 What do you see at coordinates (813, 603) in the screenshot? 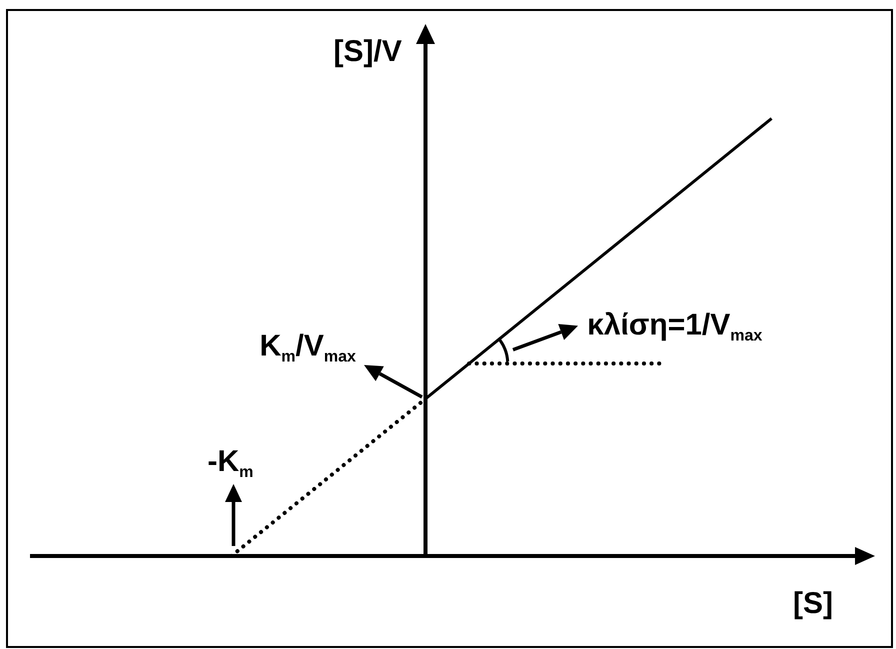
I see `x-axis-title: [S]` at bounding box center [813, 603].